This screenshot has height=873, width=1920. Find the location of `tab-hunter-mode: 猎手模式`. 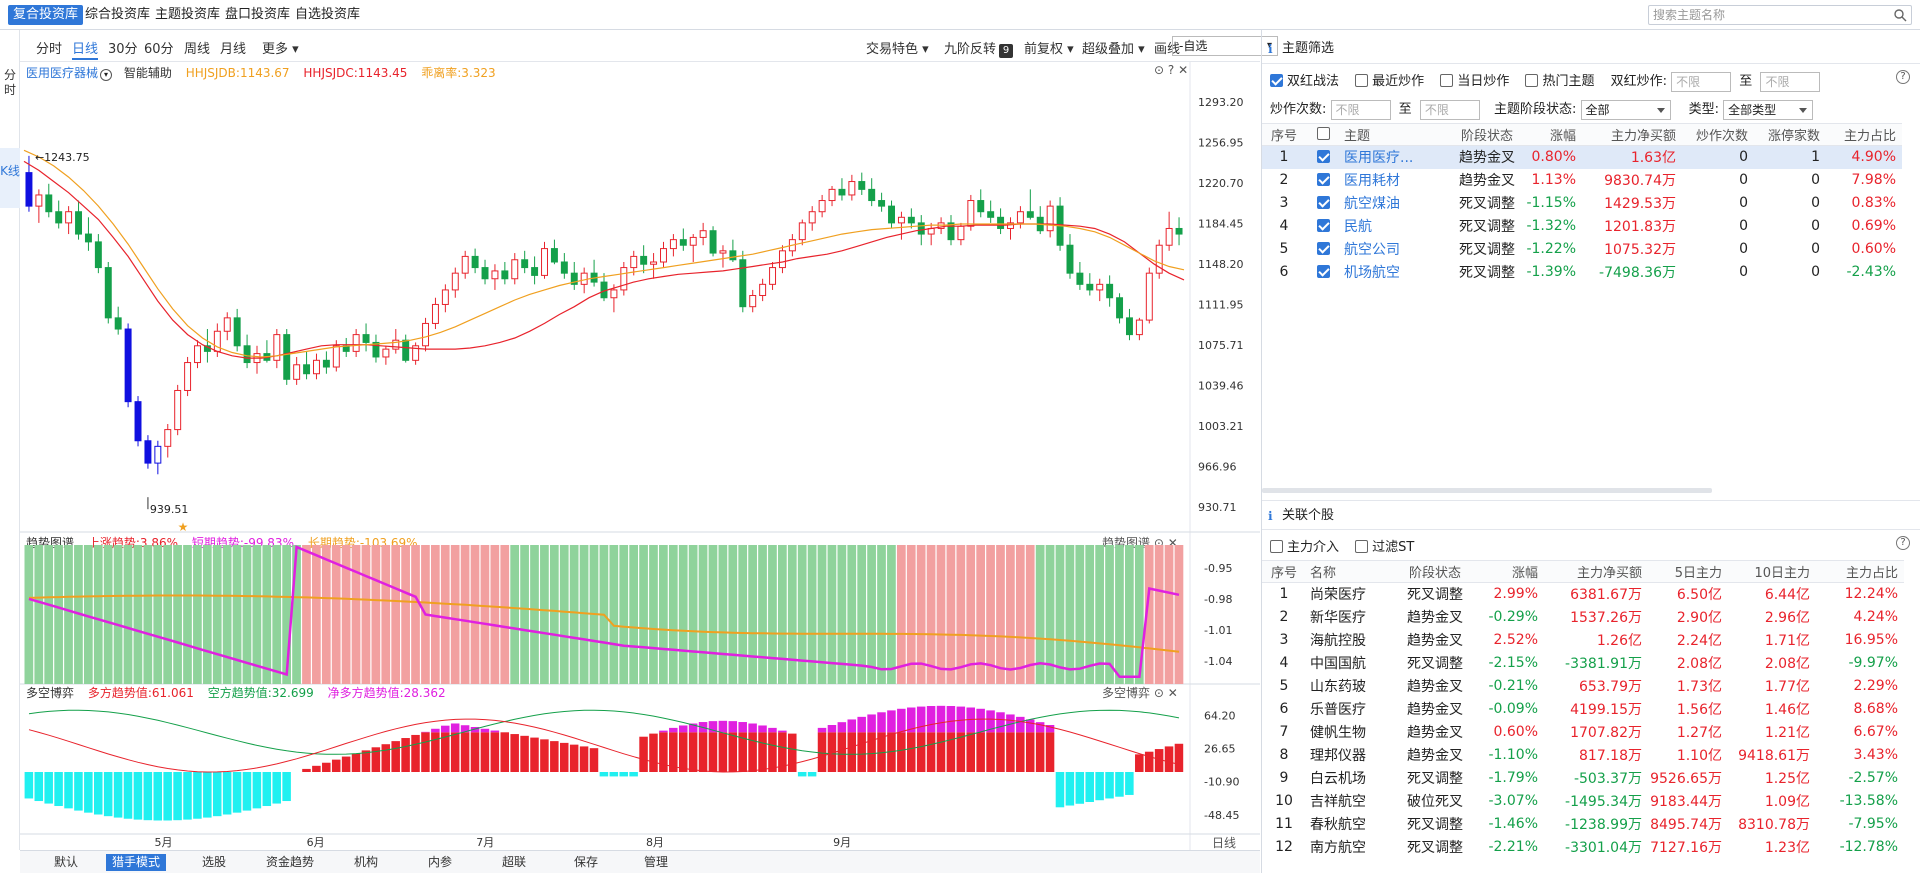

tab-hunter-mode: 猎手模式 is located at coordinates (136, 862).